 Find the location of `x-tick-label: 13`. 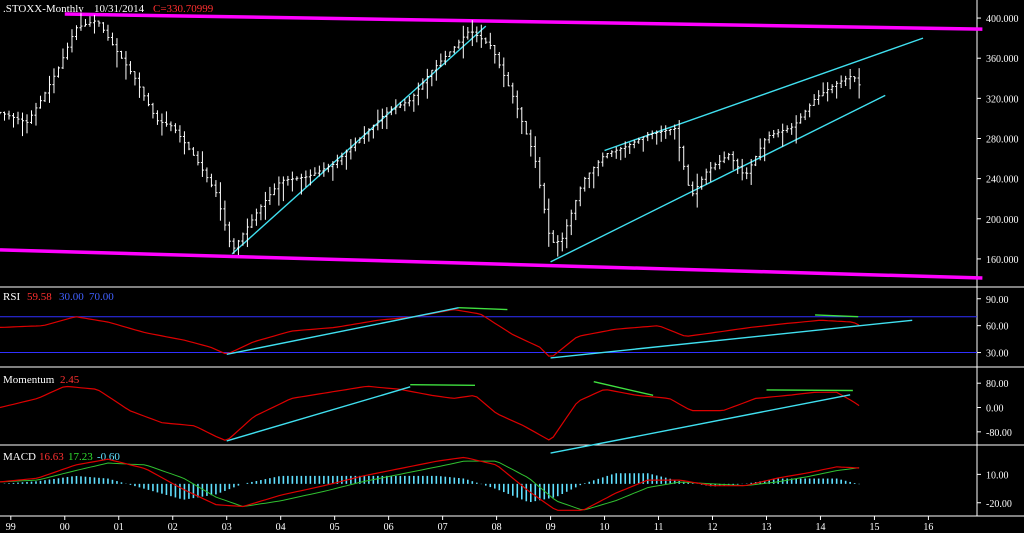

x-tick-label: 13 is located at coordinates (766, 527).